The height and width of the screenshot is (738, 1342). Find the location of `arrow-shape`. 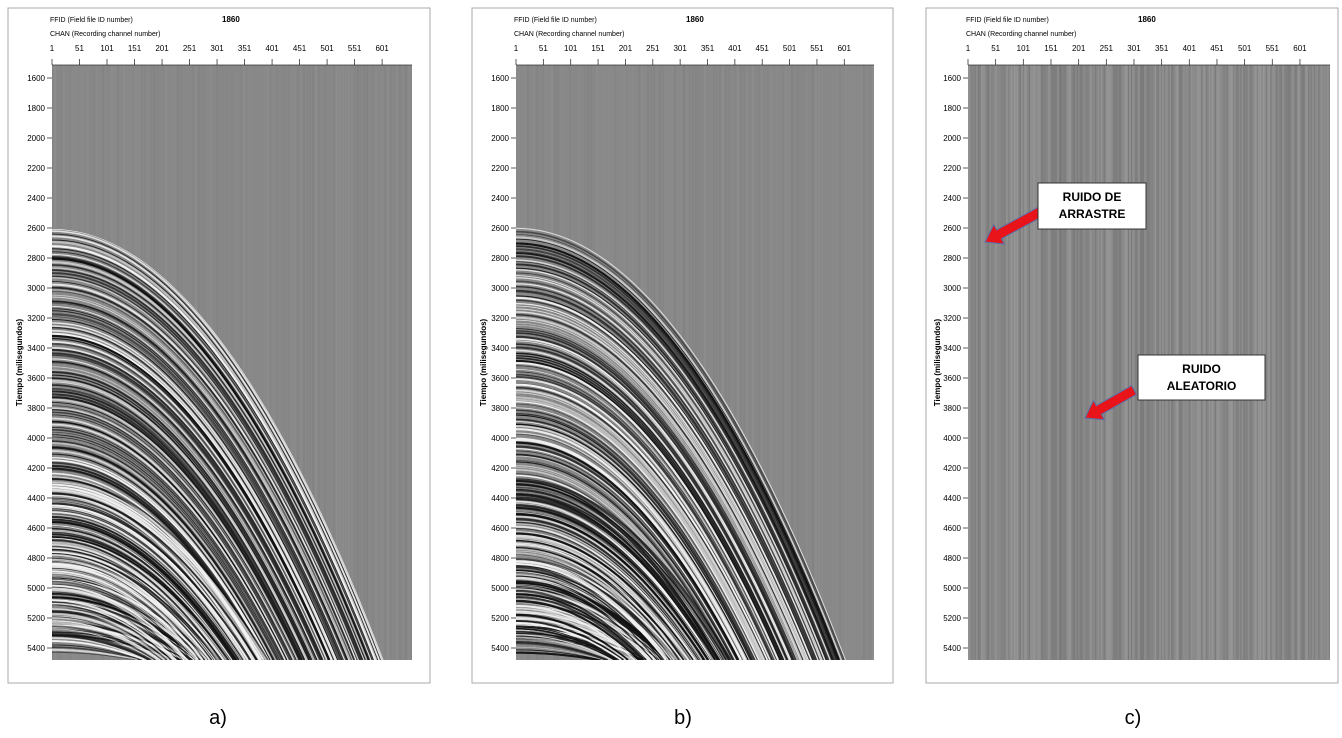

arrow-shape is located at coordinates (1111, 402).